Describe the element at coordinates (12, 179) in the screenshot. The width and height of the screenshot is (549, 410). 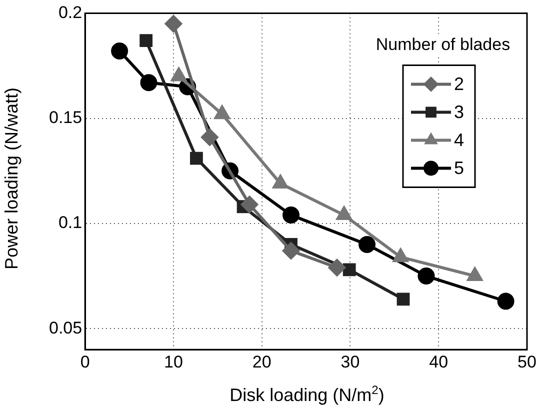
I see `y-axis-title: Power loading (N/watt)` at that location.